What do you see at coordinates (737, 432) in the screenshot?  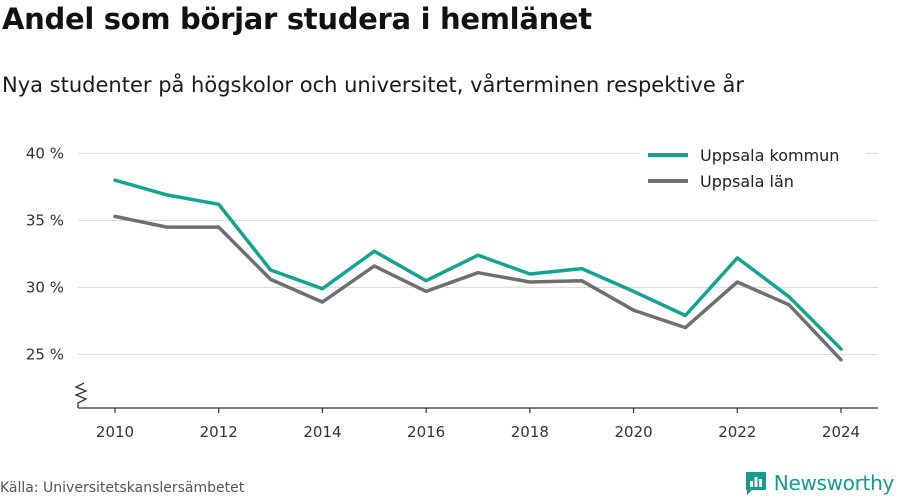 I see `x-tick-label: 2022` at bounding box center [737, 432].